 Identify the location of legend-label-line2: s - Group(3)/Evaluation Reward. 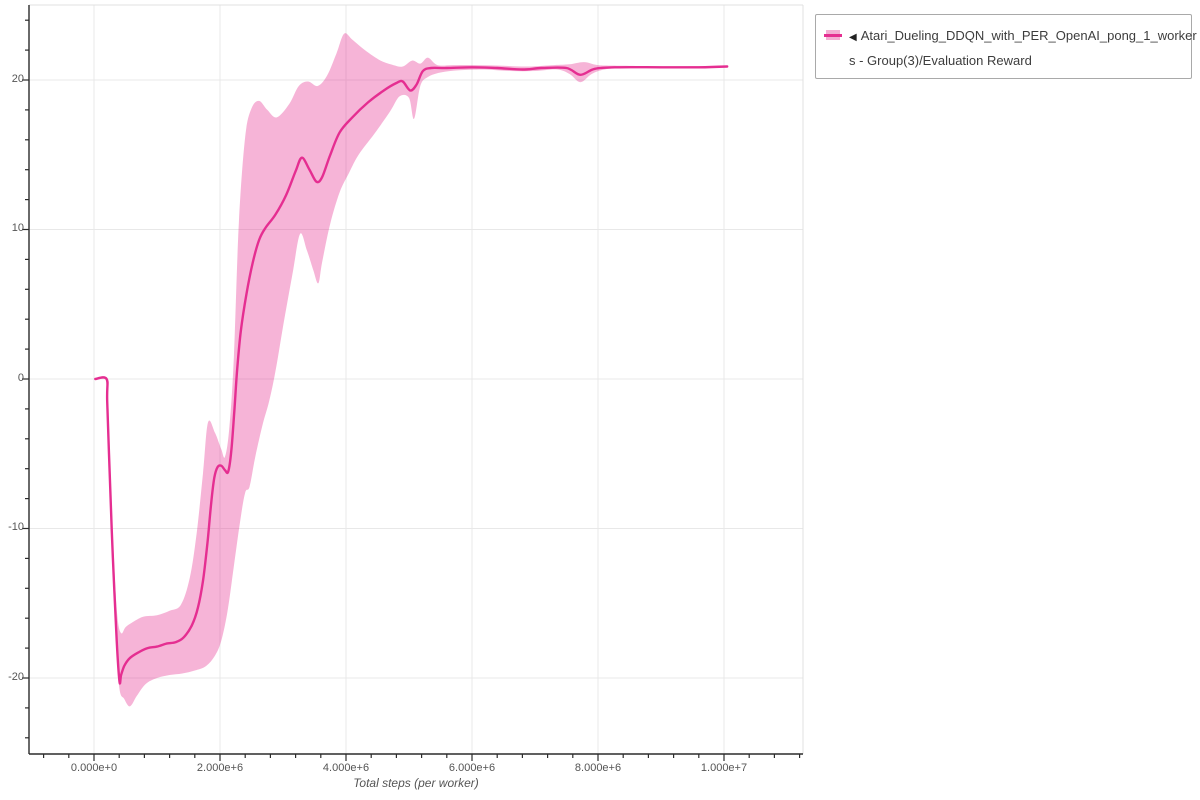
(1023, 60).